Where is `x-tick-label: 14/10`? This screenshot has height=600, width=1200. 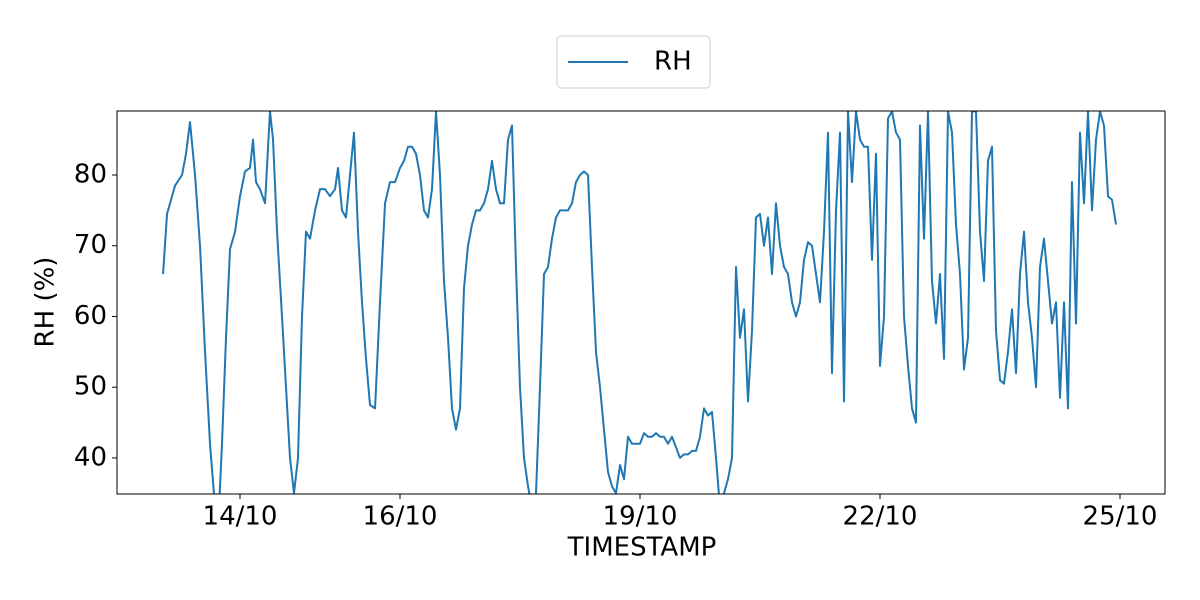 x-tick-label: 14/10 is located at coordinates (240, 517).